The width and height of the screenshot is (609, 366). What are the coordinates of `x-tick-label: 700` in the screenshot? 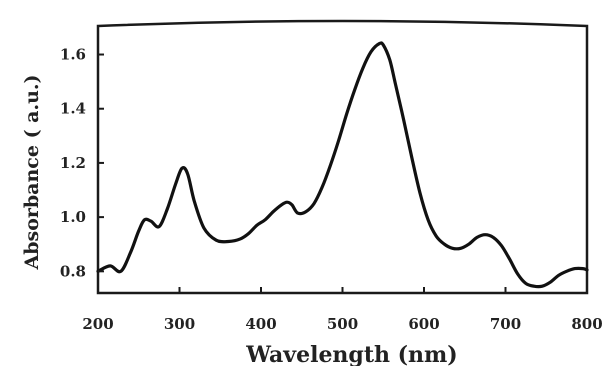 It's located at (505, 324).